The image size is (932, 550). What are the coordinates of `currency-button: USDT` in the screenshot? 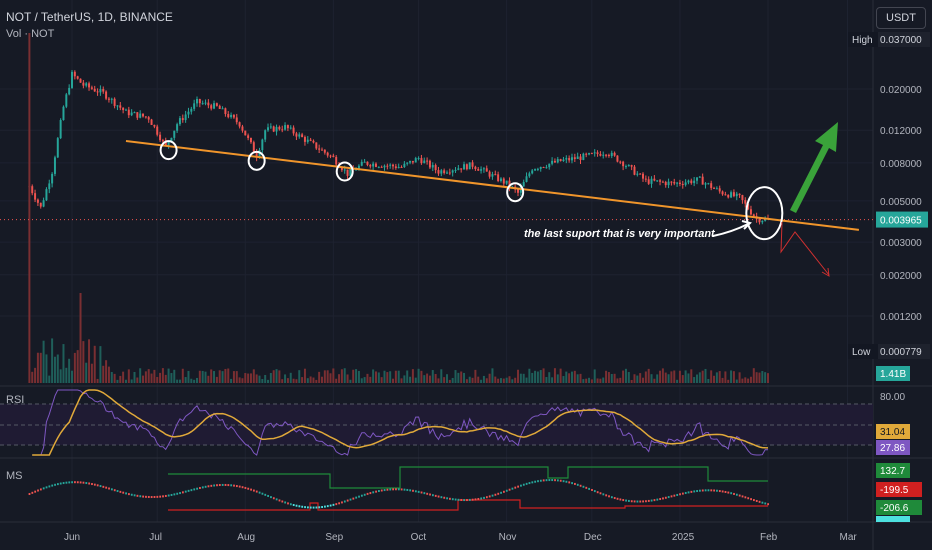 It's located at (901, 18).